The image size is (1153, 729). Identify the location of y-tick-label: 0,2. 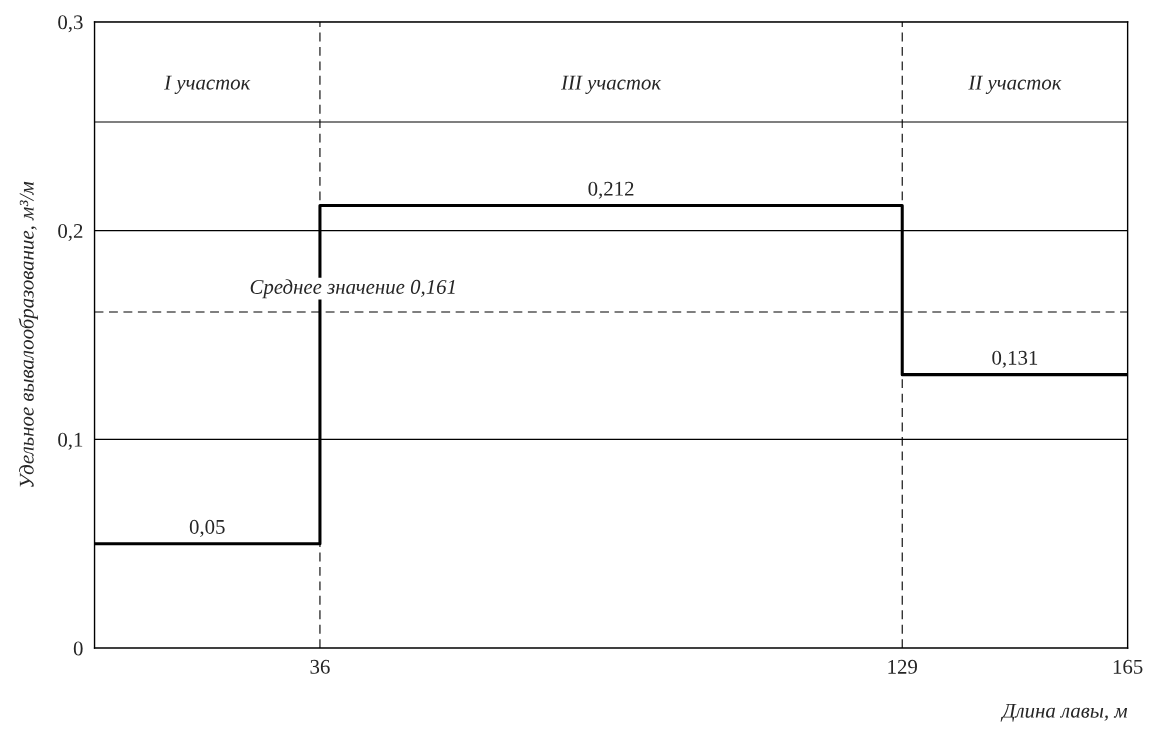
(70, 232).